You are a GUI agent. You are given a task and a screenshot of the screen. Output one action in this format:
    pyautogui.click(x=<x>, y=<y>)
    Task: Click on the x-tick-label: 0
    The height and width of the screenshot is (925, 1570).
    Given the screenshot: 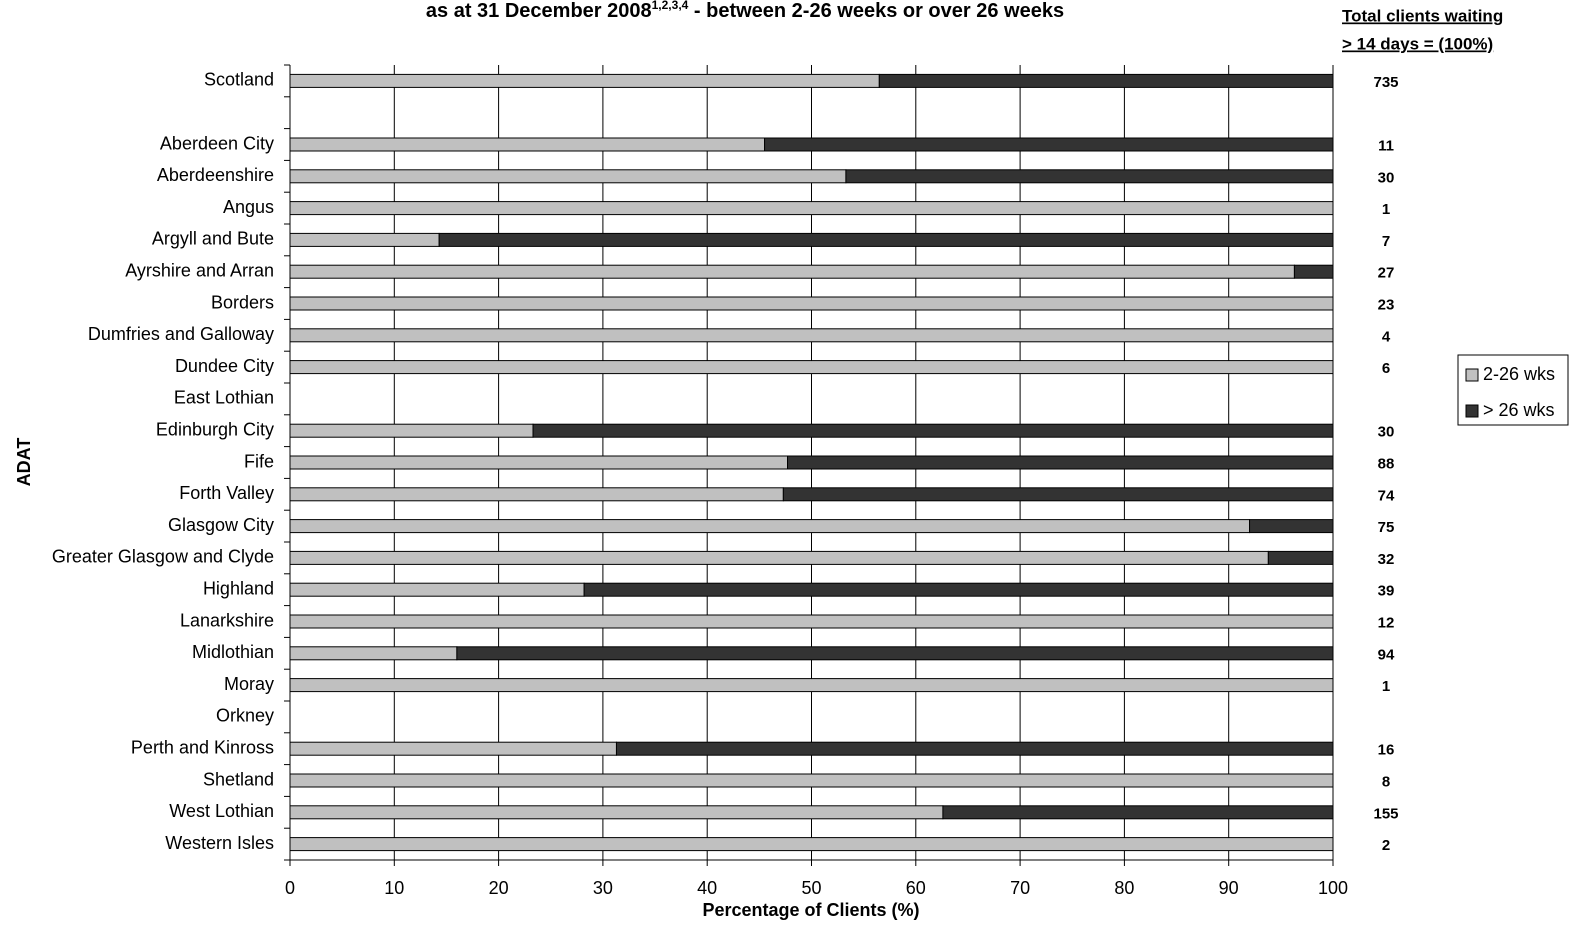 What is the action you would take?
    pyautogui.click(x=290, y=888)
    